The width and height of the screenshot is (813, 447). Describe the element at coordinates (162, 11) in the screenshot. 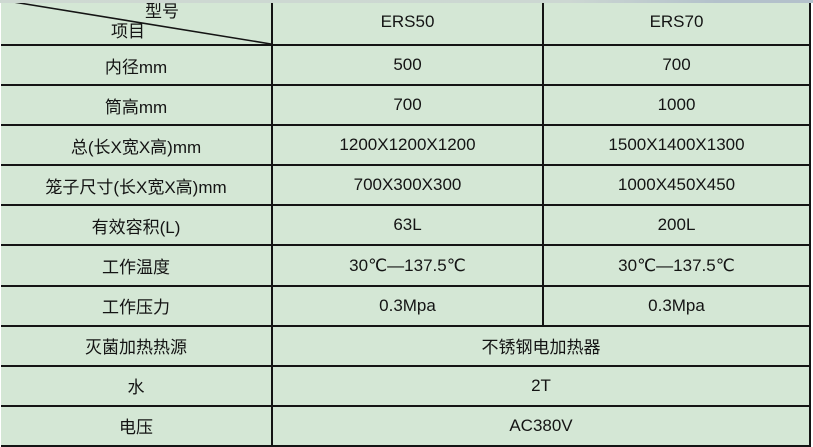

I see `corner-label-model: 型号` at that location.